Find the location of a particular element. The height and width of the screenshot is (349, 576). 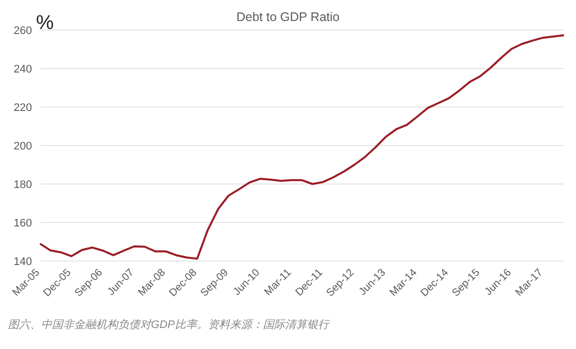

y-axis-title: % is located at coordinates (45, 23).